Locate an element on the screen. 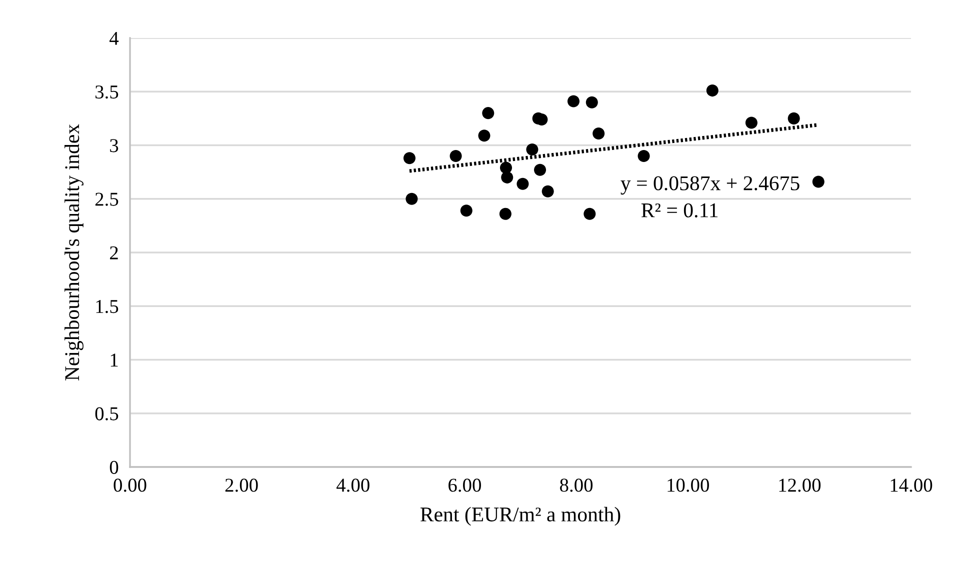  x-axis-title: Rent (EUR/m² a month) is located at coordinates (520, 516).